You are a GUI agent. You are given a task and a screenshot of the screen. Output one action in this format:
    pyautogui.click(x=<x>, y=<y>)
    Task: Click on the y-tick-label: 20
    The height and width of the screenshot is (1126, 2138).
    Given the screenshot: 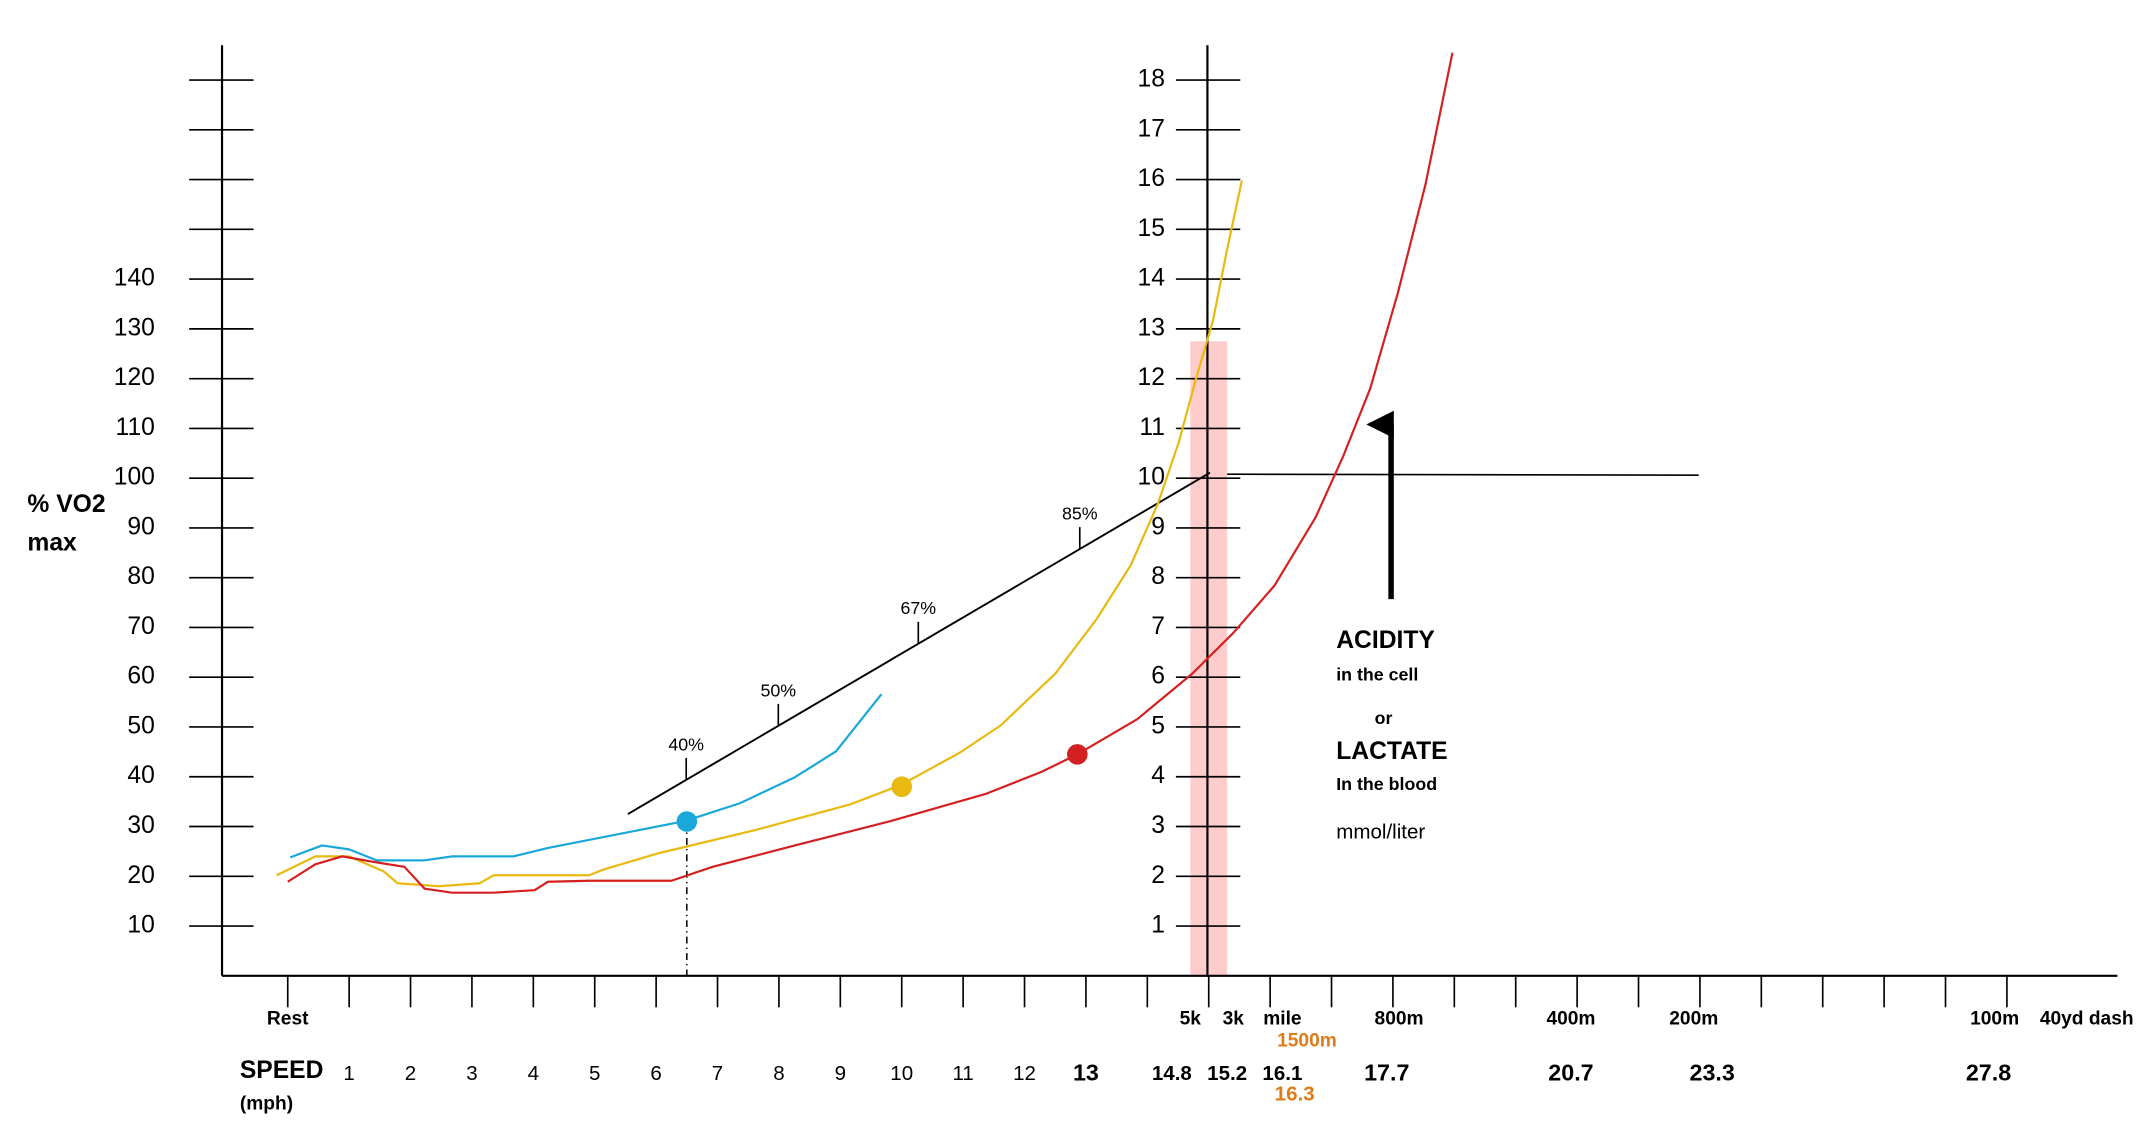 What is the action you would take?
    pyautogui.click(x=140, y=875)
    